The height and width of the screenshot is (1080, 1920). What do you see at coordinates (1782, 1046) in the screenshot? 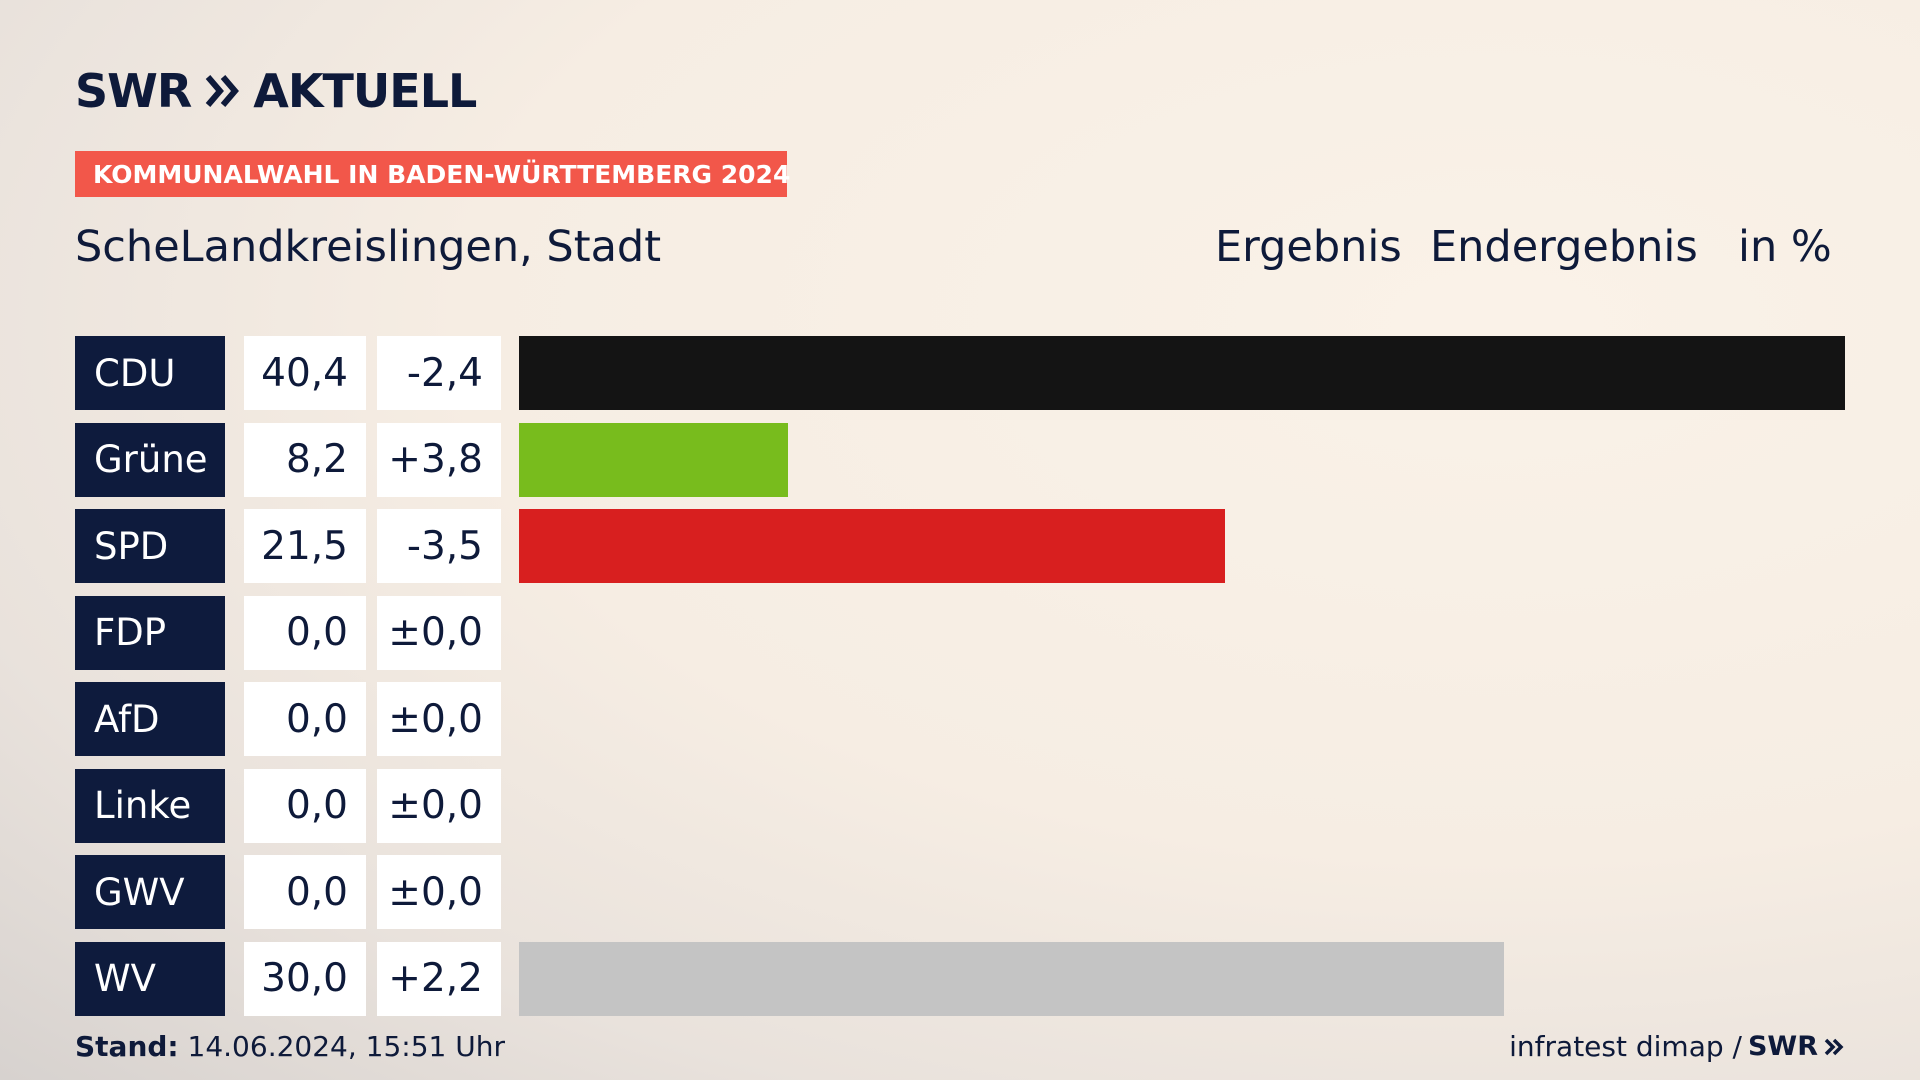
I see `source-brand: SWR` at bounding box center [1782, 1046].